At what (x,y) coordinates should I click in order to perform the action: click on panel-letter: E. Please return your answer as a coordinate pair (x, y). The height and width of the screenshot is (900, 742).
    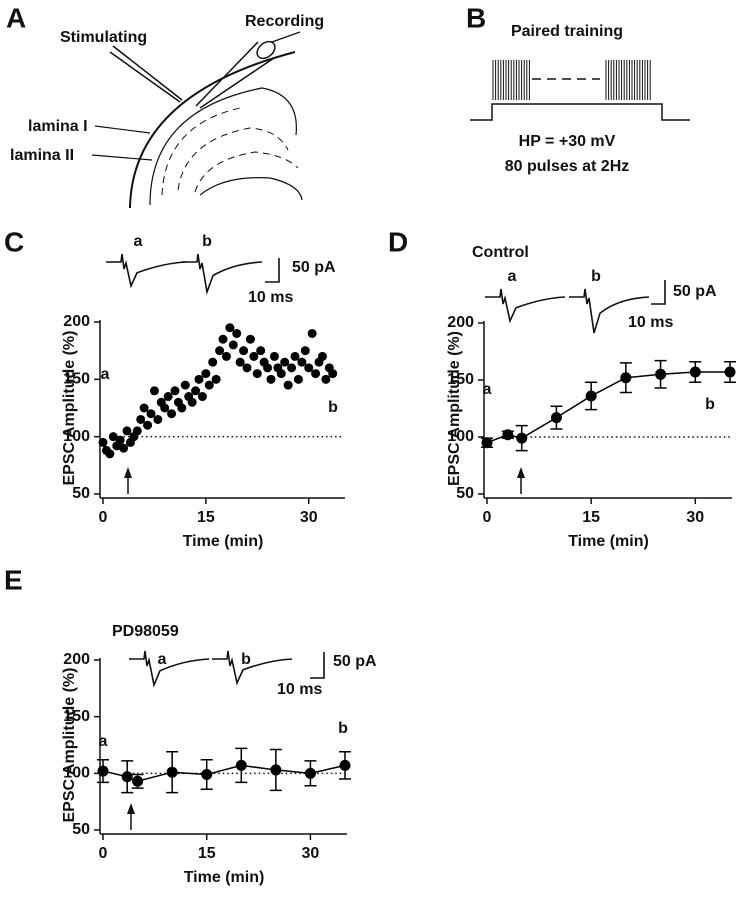
    Looking at the image, I should click on (13, 579).